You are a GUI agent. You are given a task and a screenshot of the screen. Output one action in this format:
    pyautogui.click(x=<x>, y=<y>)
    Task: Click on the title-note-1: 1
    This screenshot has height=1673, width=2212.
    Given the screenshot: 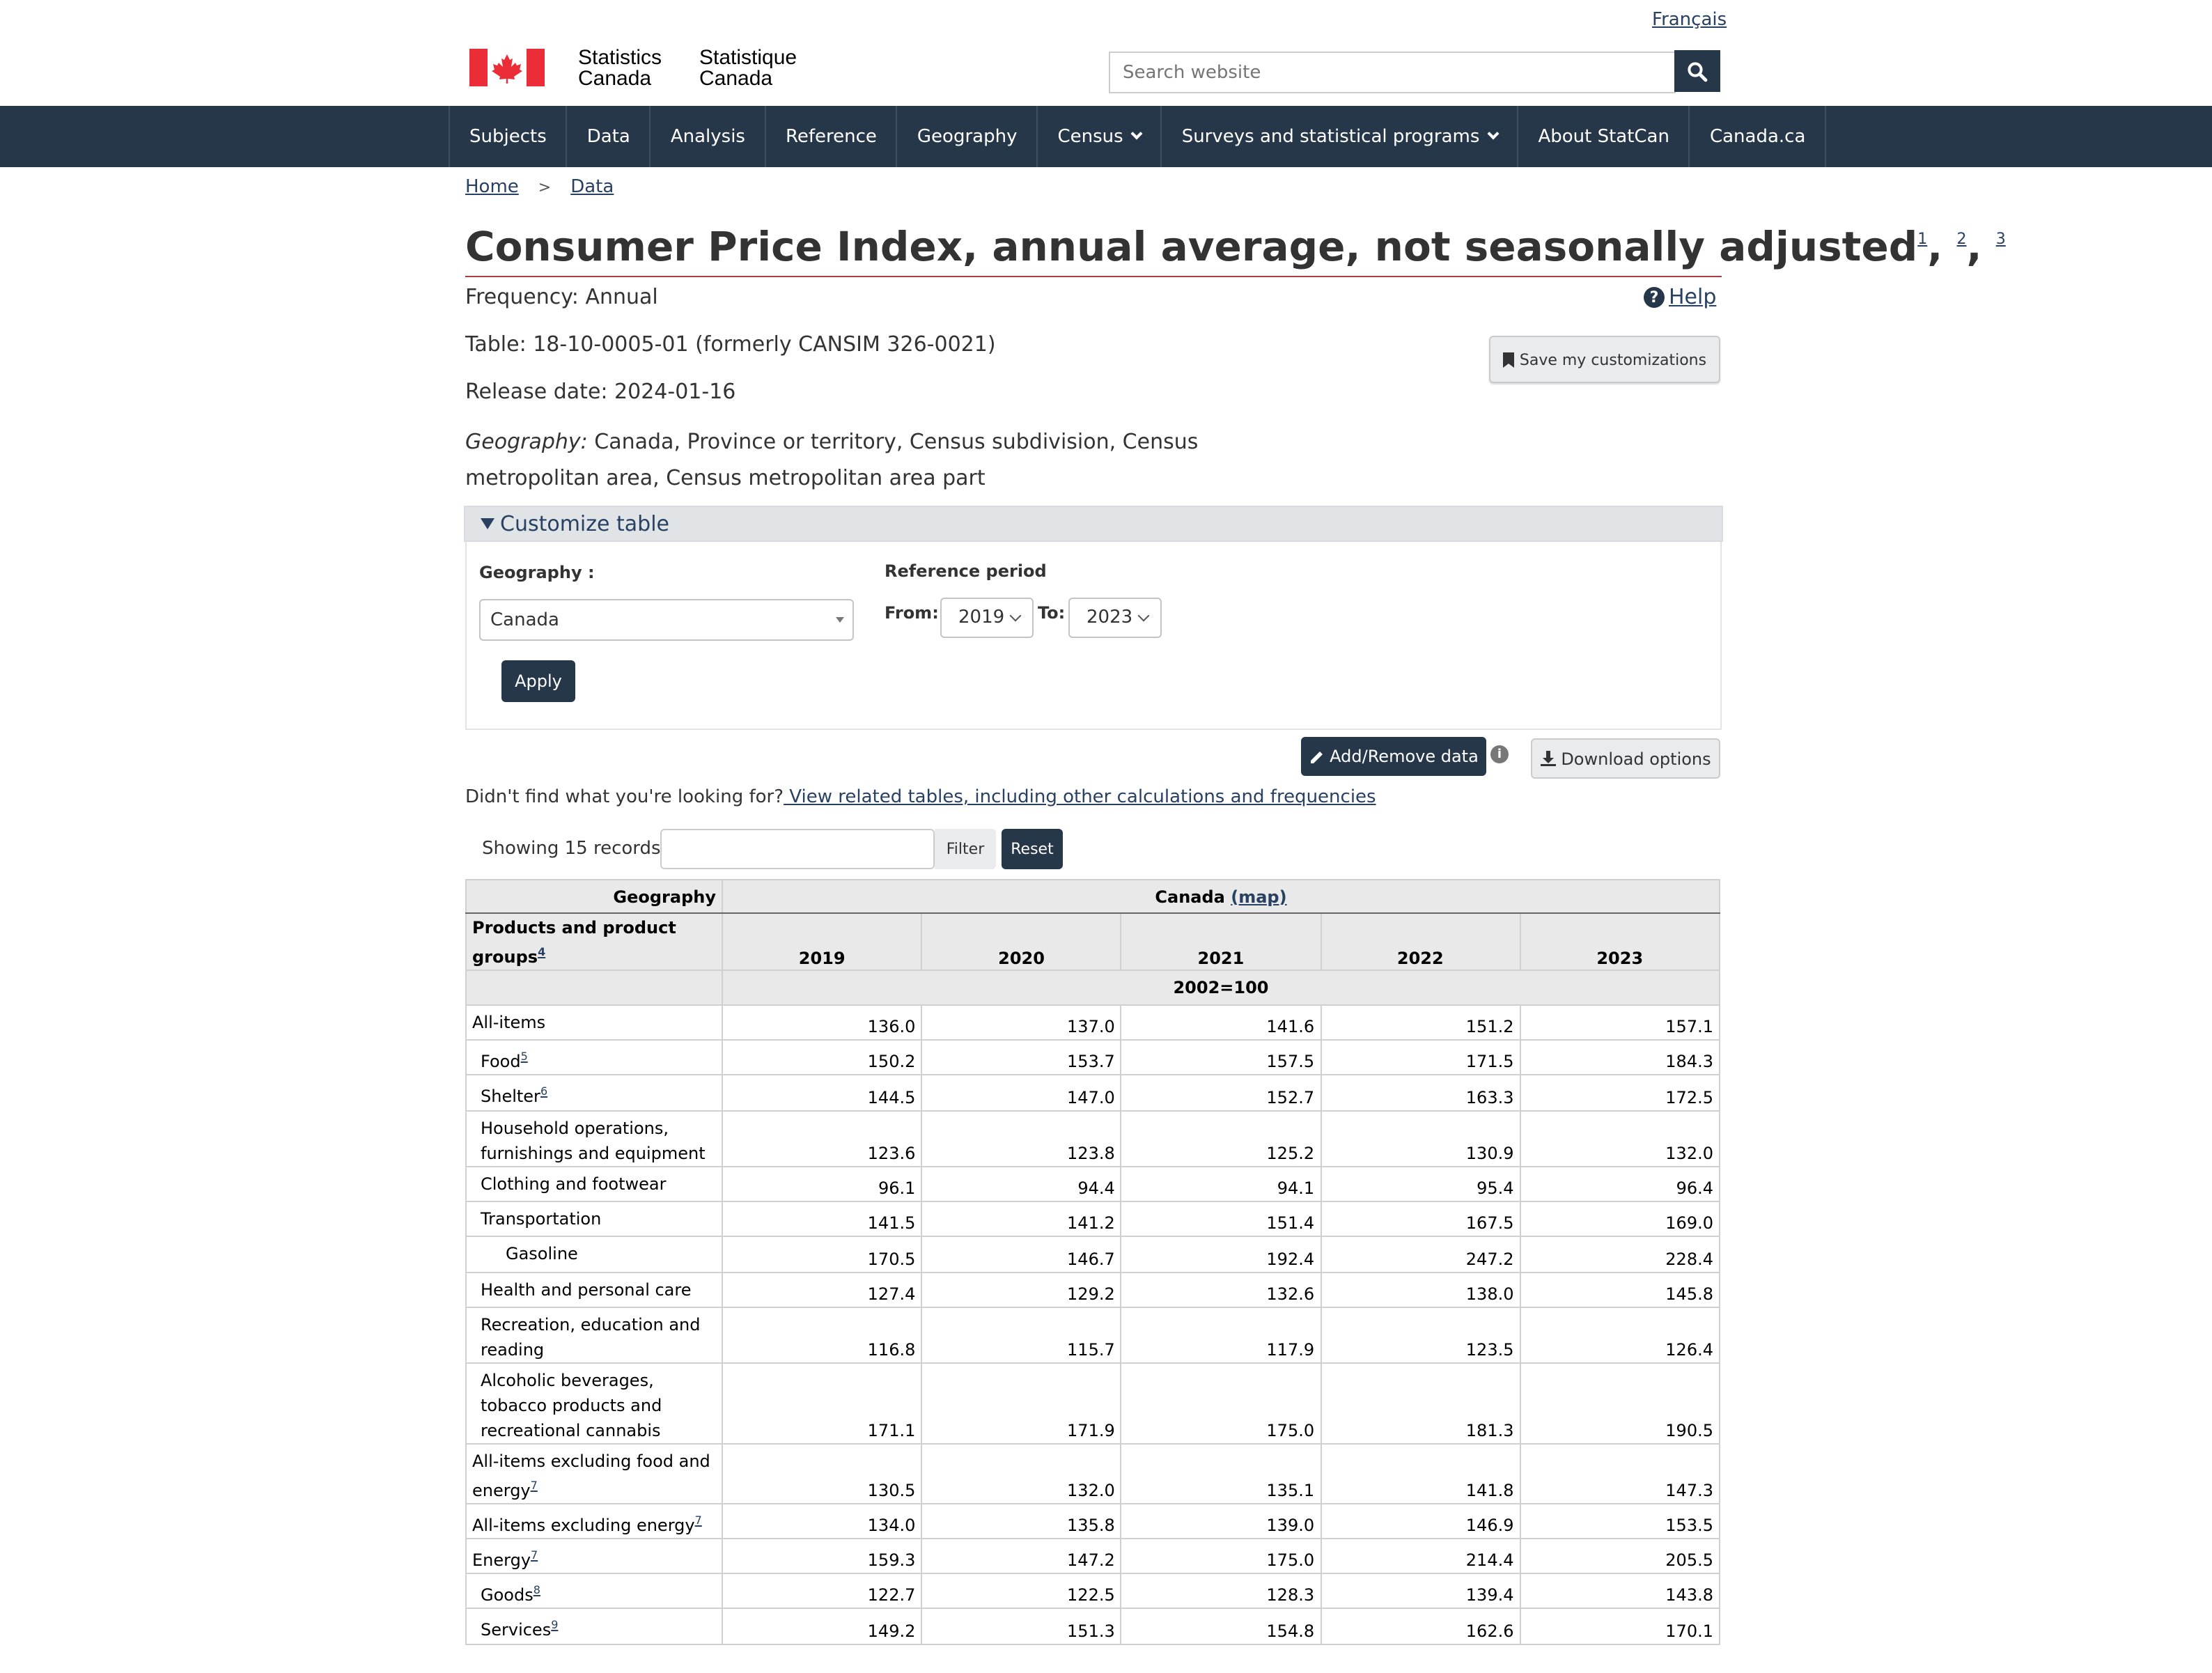 What is the action you would take?
    pyautogui.click(x=1922, y=239)
    